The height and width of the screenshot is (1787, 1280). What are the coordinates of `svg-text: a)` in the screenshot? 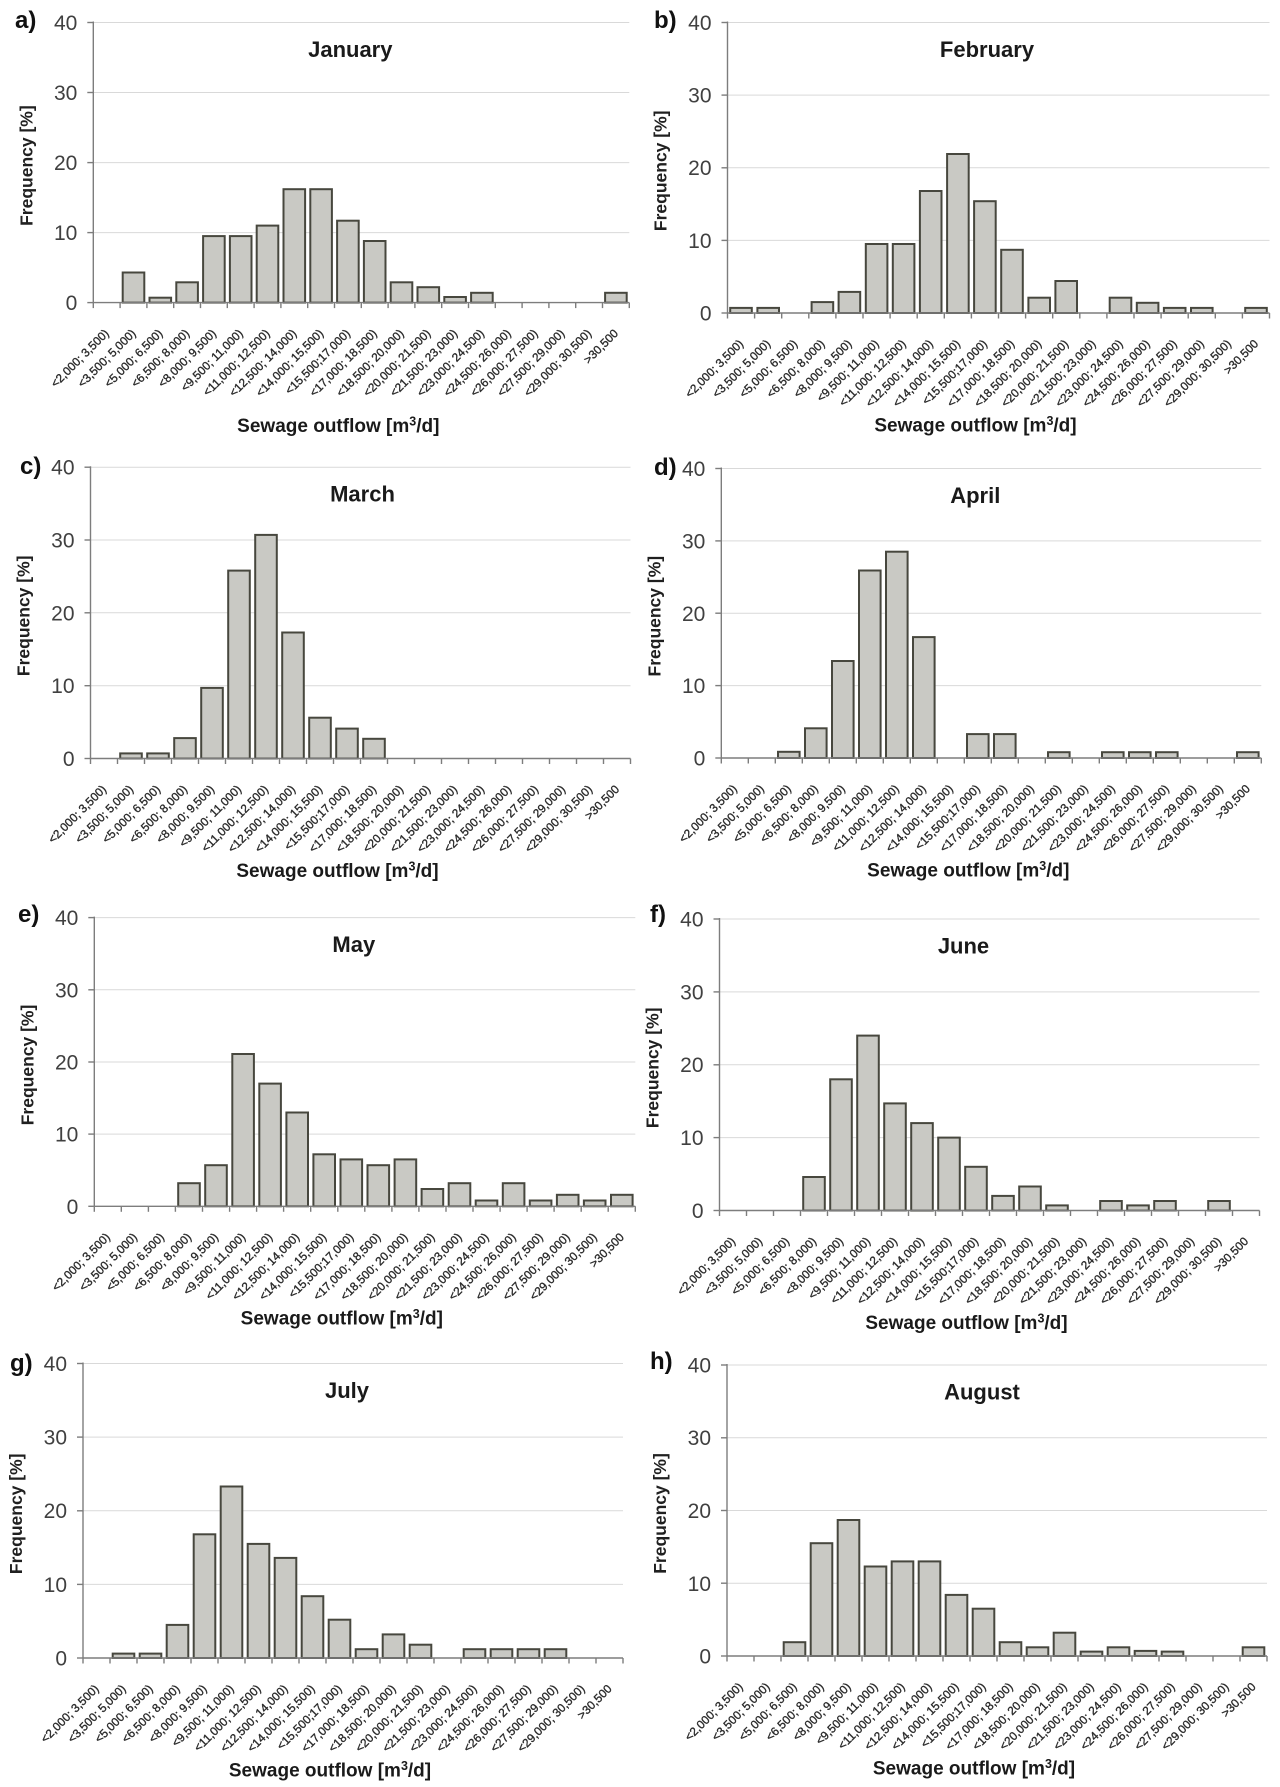 It's located at (25, 20).